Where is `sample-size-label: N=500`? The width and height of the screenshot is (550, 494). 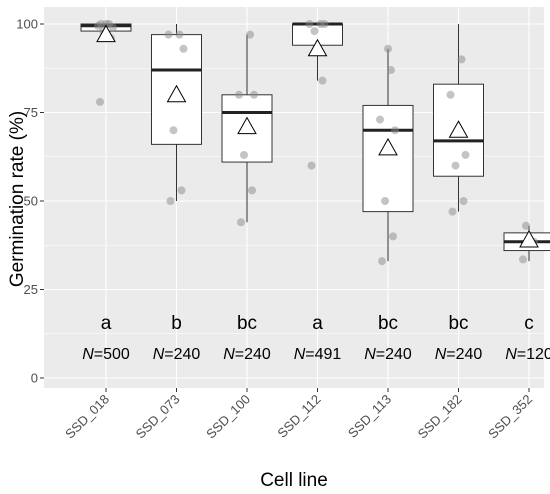 sample-size-label: N=500 is located at coordinates (106, 354).